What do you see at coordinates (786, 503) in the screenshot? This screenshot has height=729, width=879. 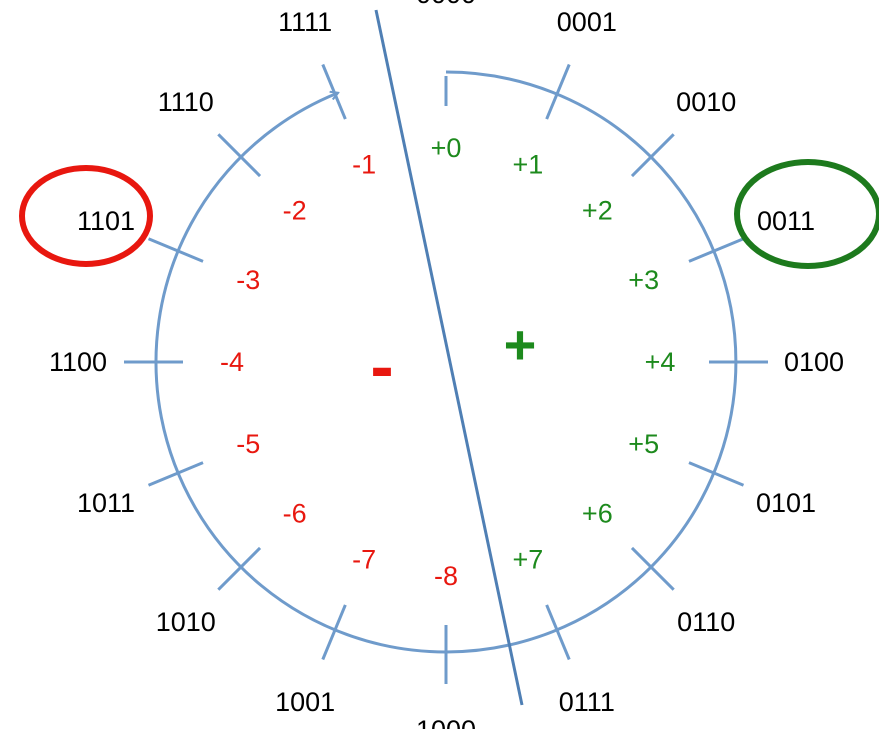 I see `binary-label-0101: 0101` at bounding box center [786, 503].